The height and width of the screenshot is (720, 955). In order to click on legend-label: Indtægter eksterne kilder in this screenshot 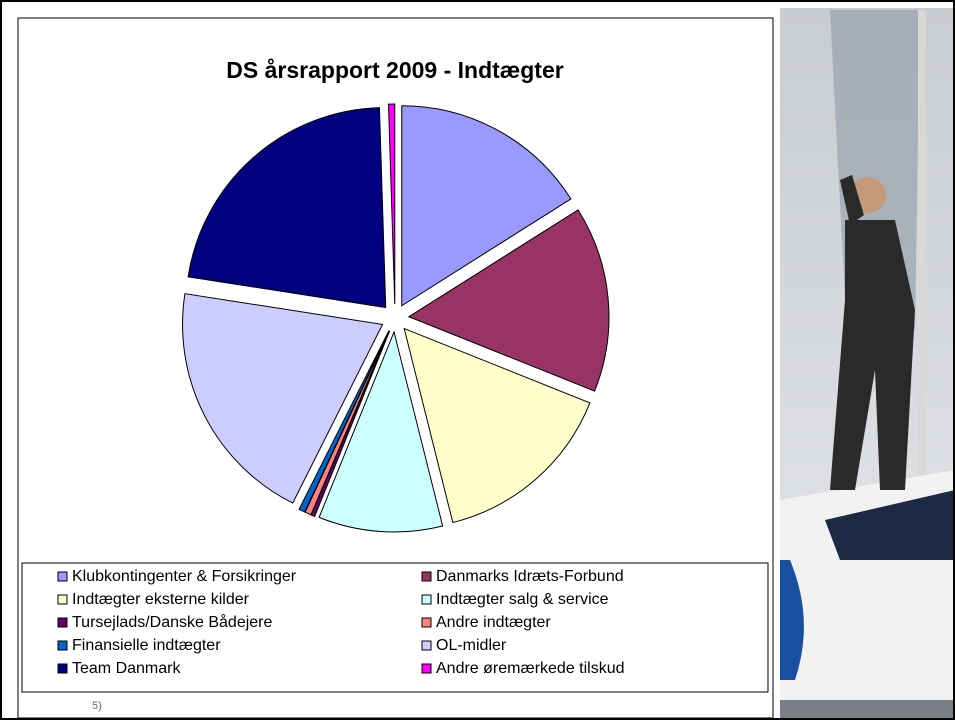, I will do `click(161, 599)`.